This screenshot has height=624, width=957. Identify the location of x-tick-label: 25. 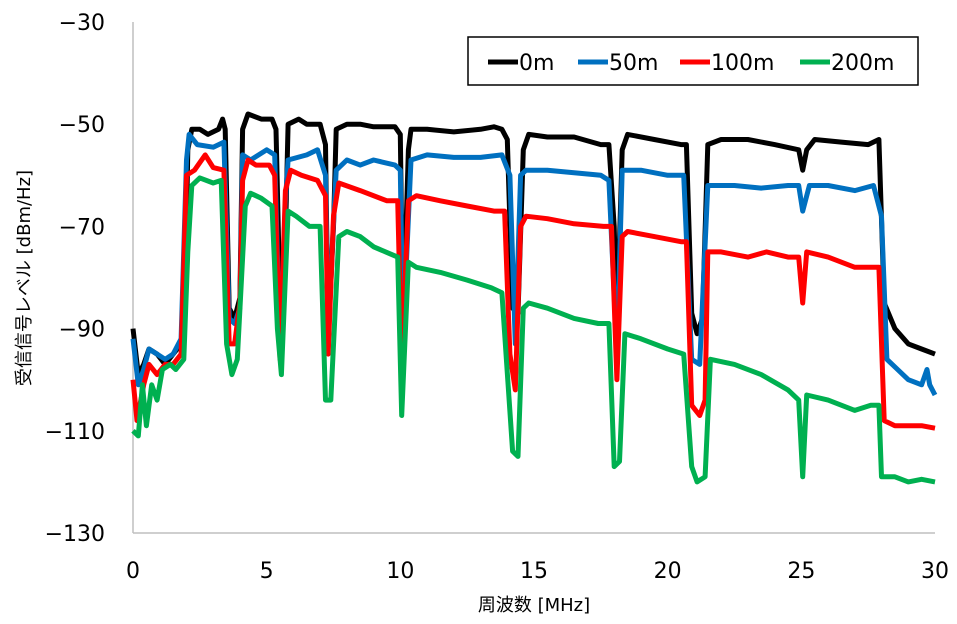
(801, 571).